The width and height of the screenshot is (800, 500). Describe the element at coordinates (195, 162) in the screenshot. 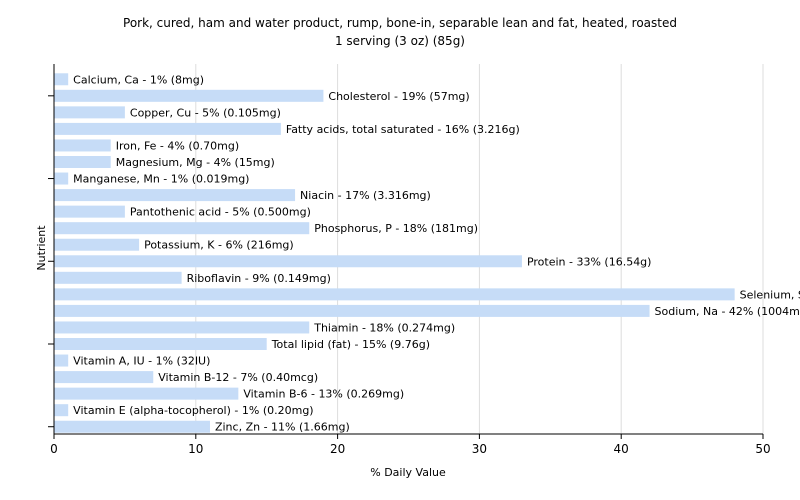

I see `bar-label: Magnesium, Mg - 4% (15mg)` at that location.